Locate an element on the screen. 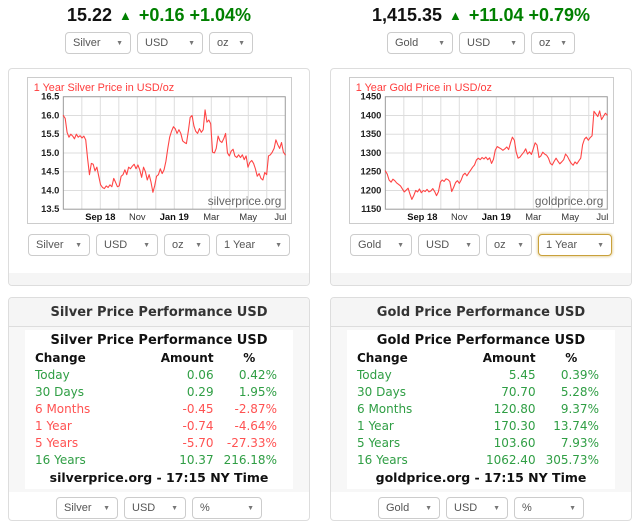 The height and width of the screenshot is (524, 640). table-row: 16 Years 10.37 216.18% is located at coordinates (156, 460).